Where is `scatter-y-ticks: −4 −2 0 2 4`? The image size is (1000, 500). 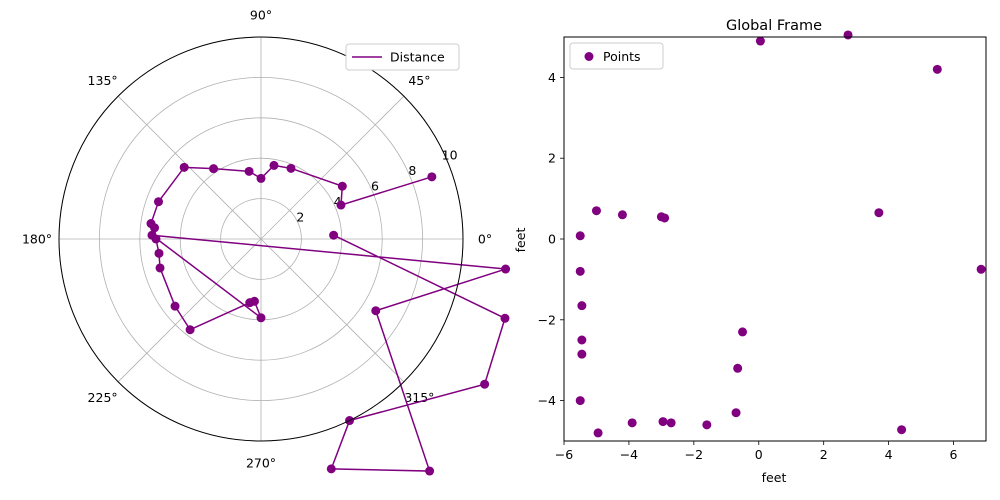
scatter-y-ticks: −4 −2 0 2 4 is located at coordinates (551, 239).